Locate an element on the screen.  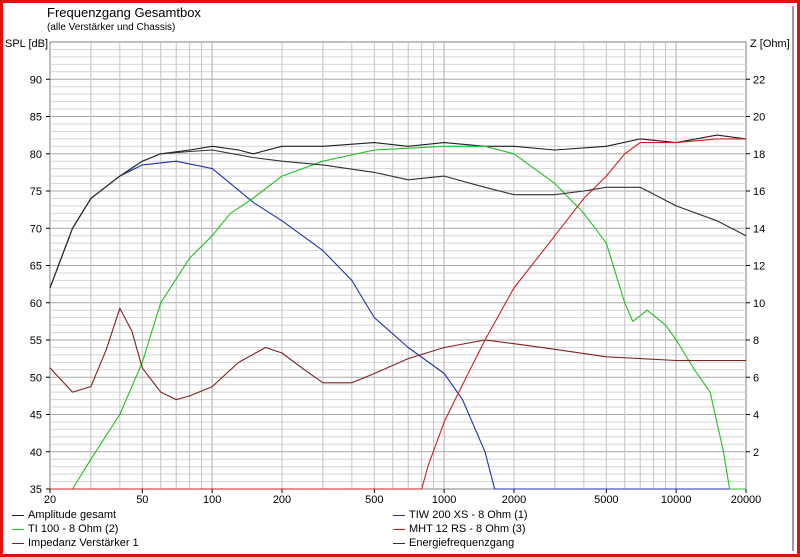
y2-tick-label: 18 is located at coordinates (759, 155).